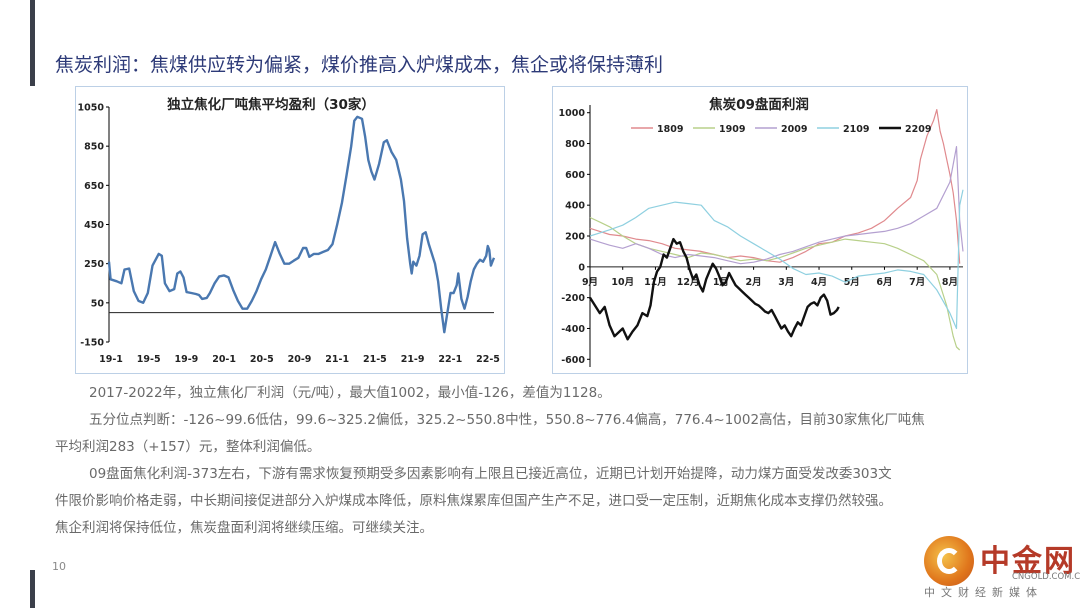  Describe the element at coordinates (188, 447) in the screenshot. I see `paragraph-quintile-line2: 平均利润283（+157）元，整体利润偏低。` at that location.